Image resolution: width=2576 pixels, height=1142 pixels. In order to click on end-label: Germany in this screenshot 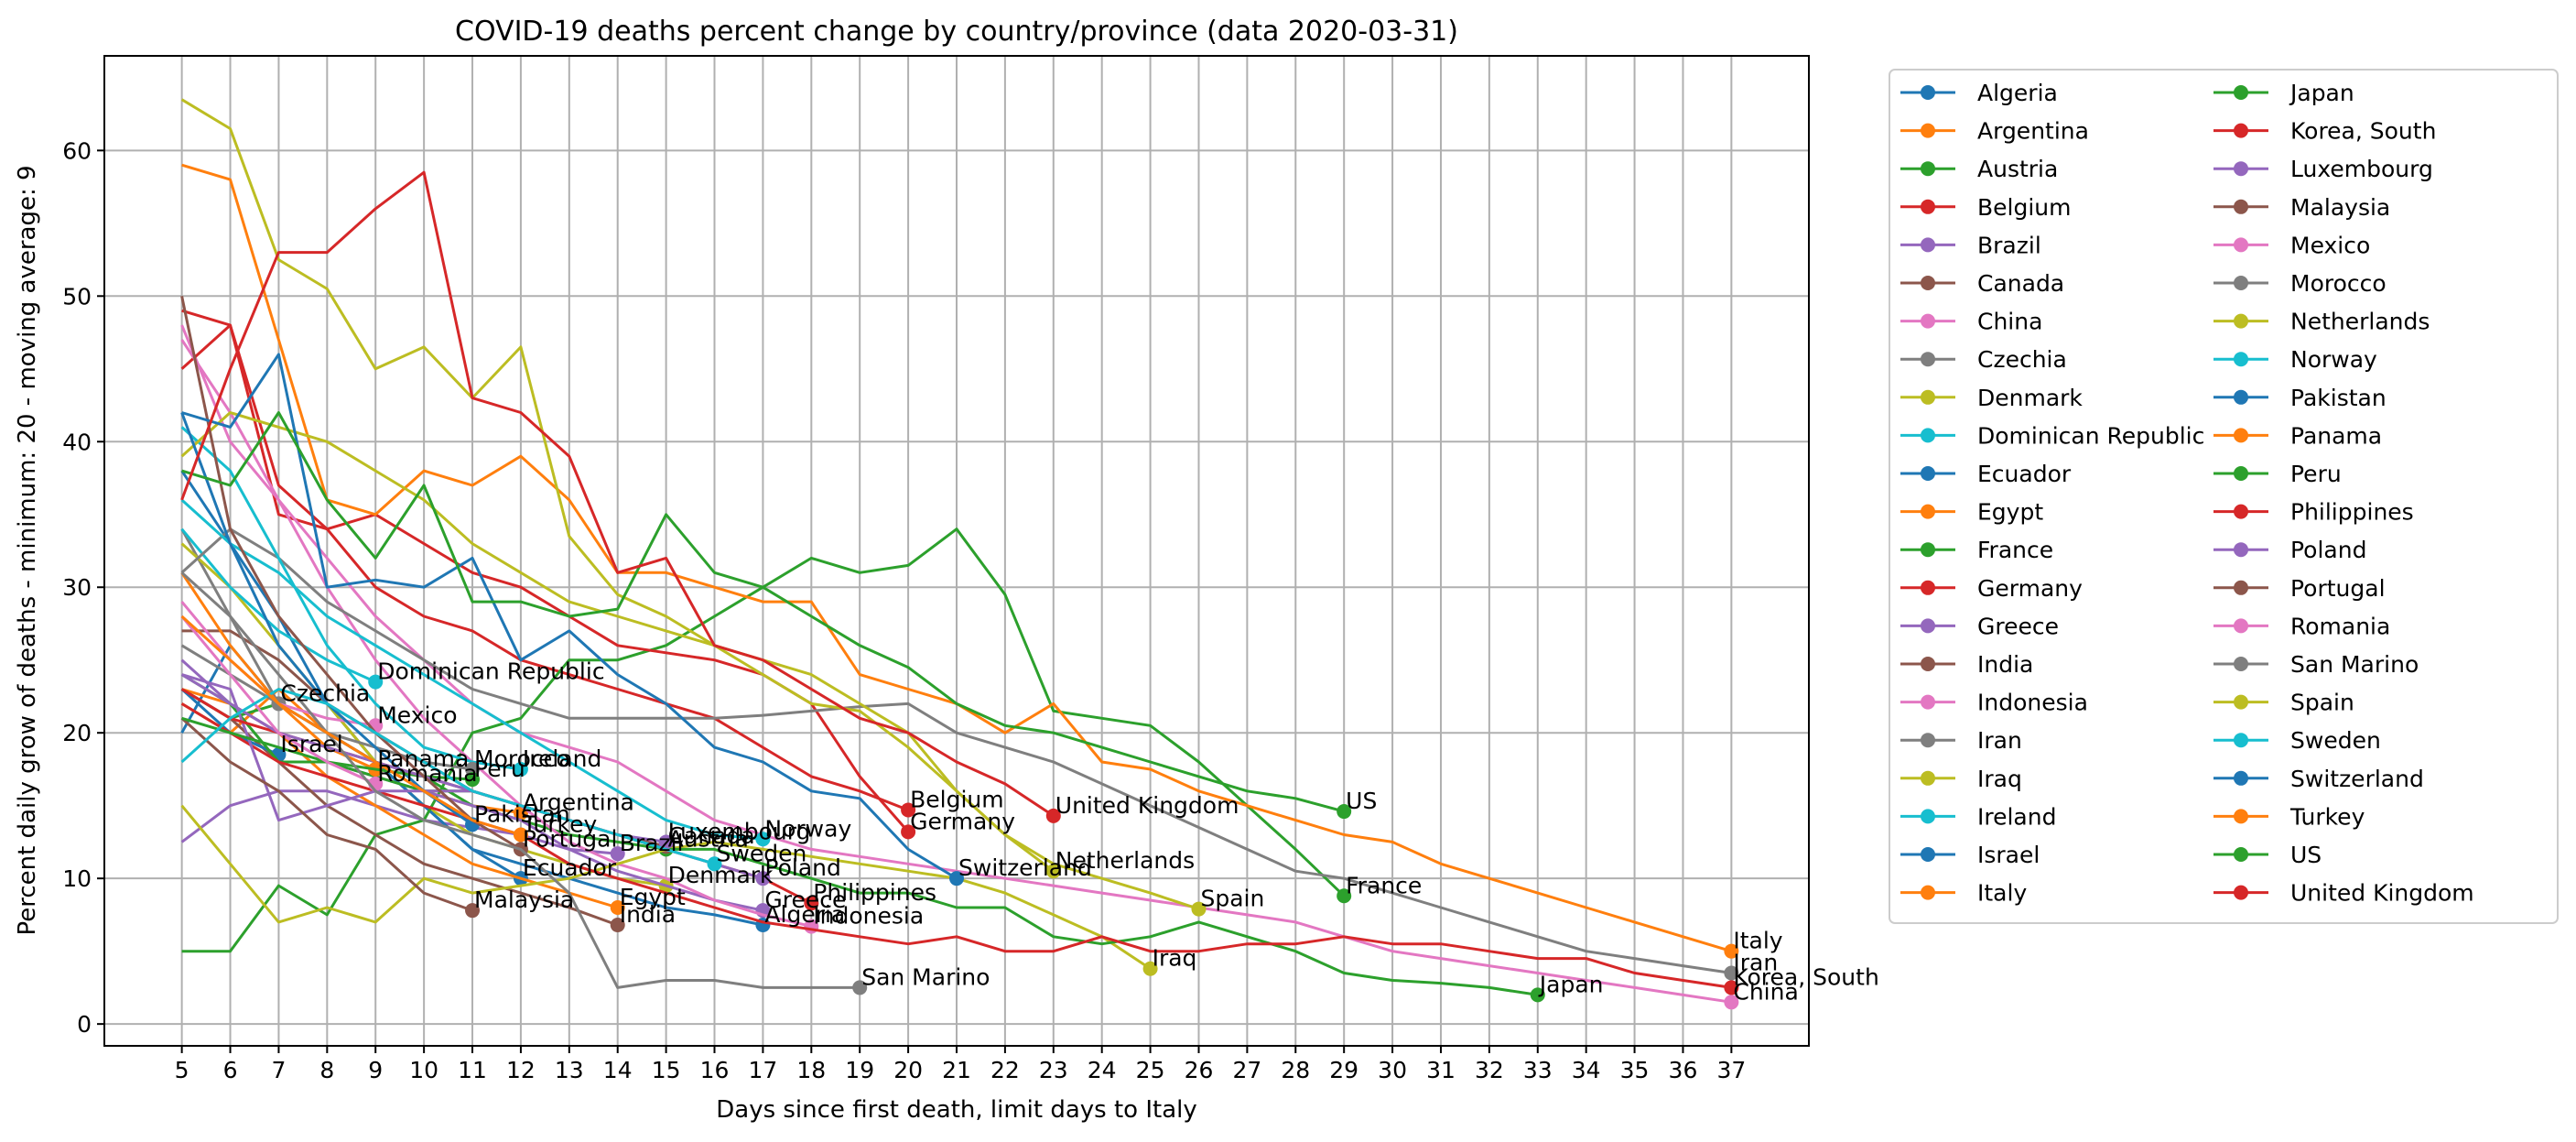, I will do `click(963, 821)`.